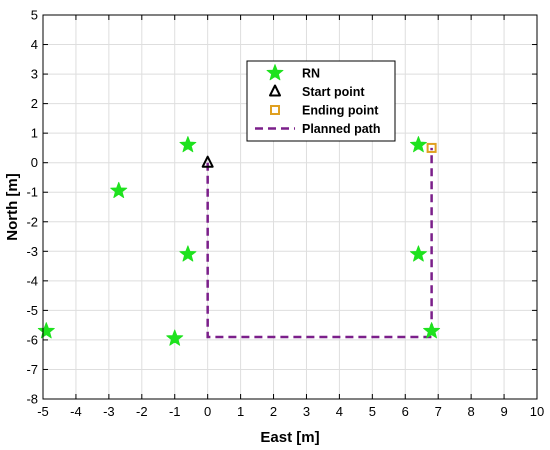  What do you see at coordinates (32, 339) in the screenshot?
I see `y-tick-label: -6` at bounding box center [32, 339].